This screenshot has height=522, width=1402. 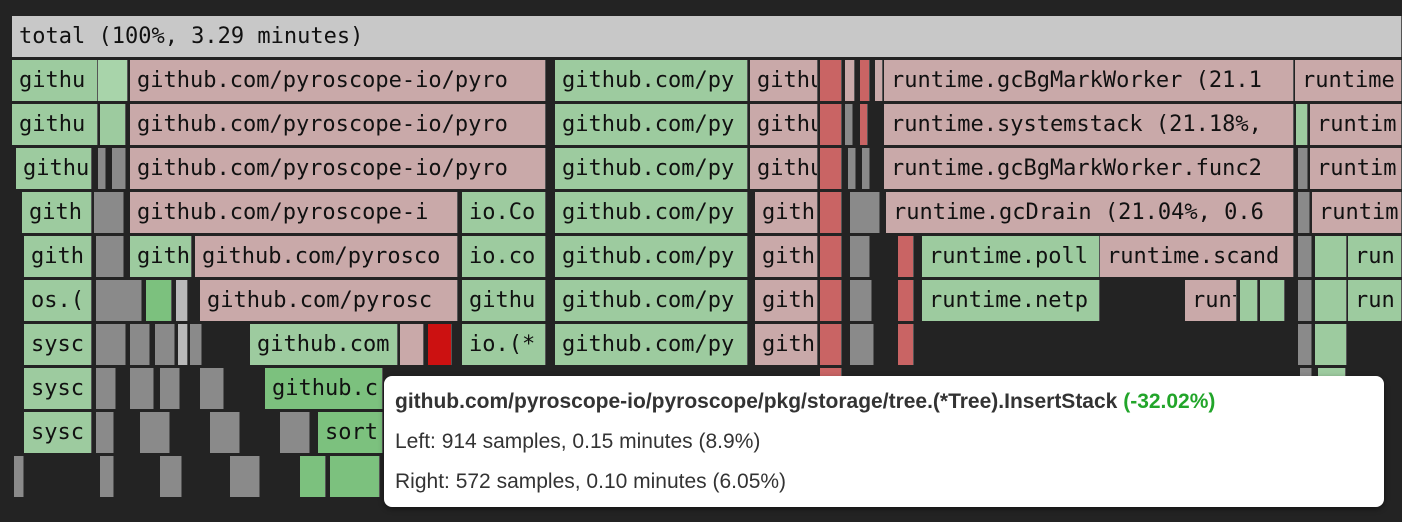 I want to click on frame: runtime.gcBgMarkWorker.func2, so click(x=1089, y=168).